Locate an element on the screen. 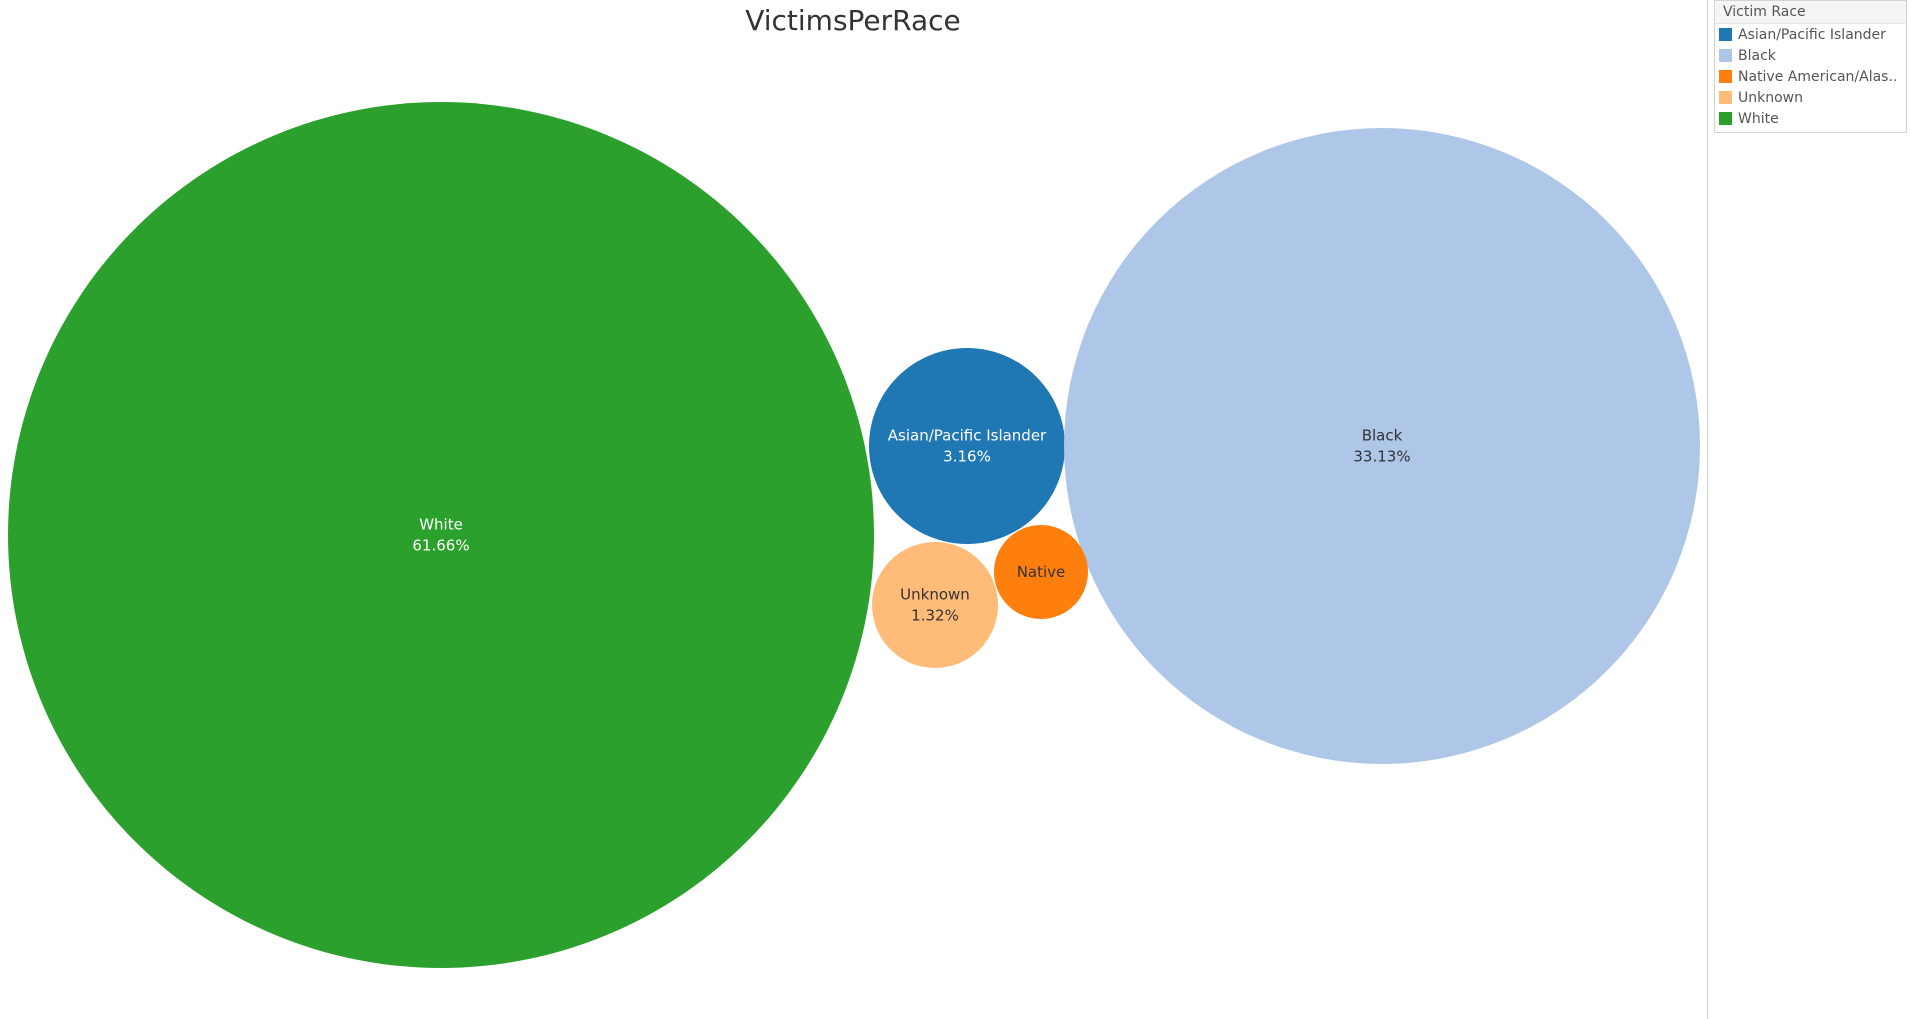 The width and height of the screenshot is (1911, 1019). bubble-unknown is located at coordinates (935, 605).